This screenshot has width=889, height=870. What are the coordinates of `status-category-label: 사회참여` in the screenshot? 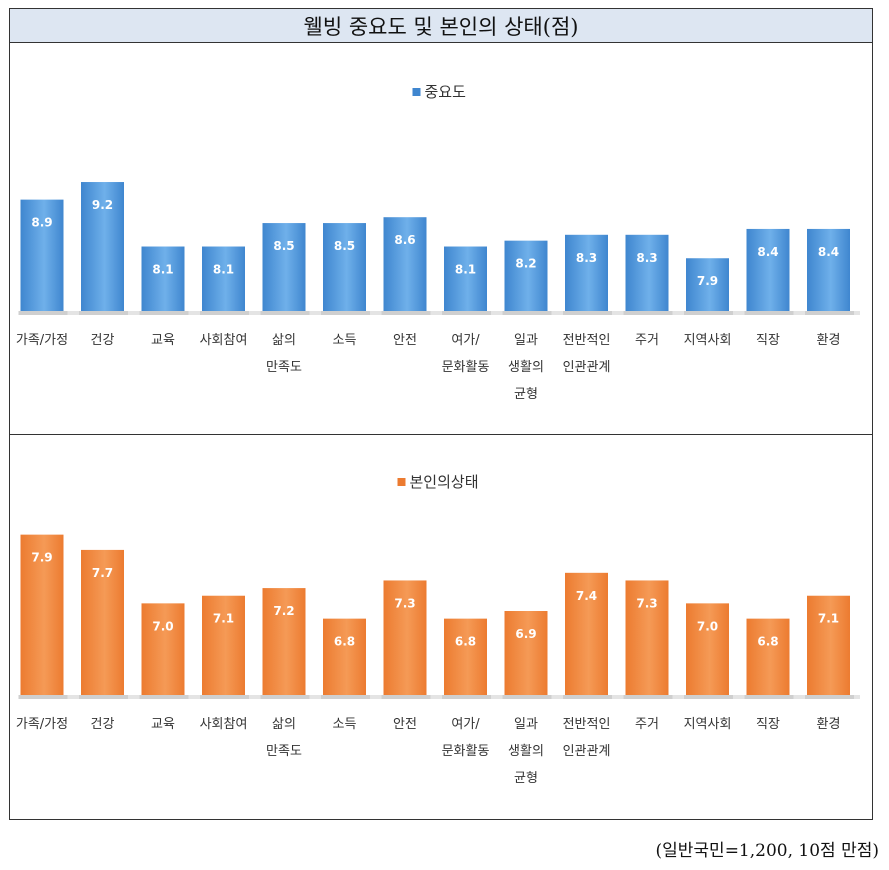 It's located at (224, 724).